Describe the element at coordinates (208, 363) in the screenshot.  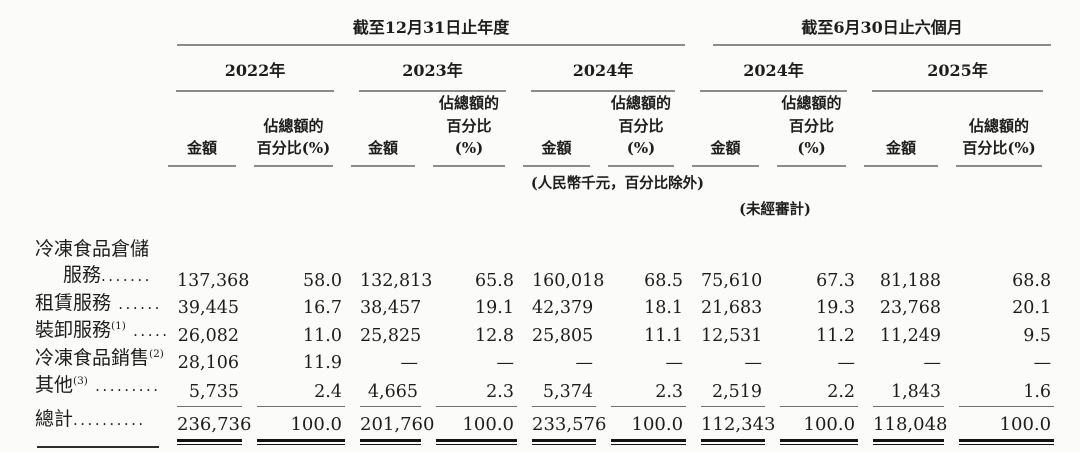
I see `cell-value: 28,106` at that location.